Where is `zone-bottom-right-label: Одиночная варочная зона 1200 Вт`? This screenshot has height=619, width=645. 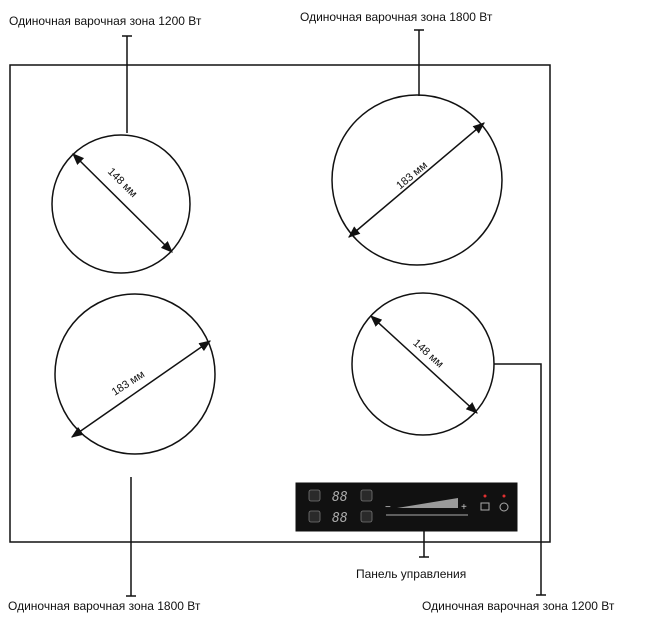
zone-bottom-right-label: Одиночная варочная зона 1200 Вт is located at coordinates (518, 606).